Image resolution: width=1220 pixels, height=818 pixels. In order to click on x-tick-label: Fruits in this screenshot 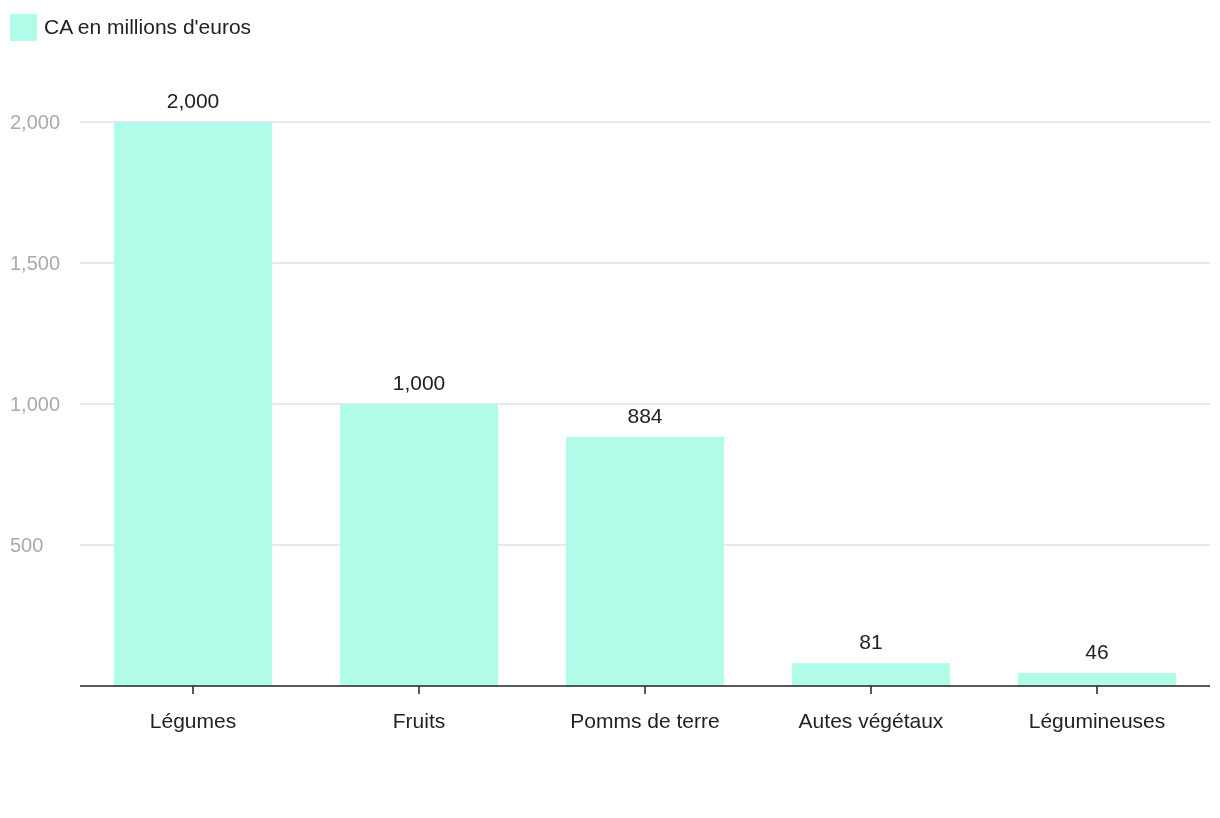, I will do `click(419, 720)`.